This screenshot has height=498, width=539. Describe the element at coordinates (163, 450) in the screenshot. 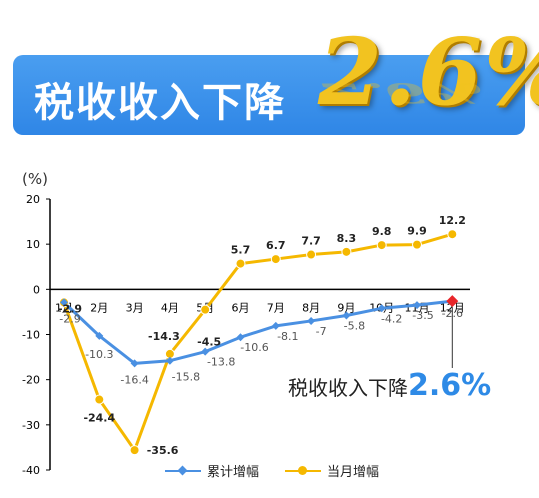

I see `data-label-monthly: -35.6` at that location.